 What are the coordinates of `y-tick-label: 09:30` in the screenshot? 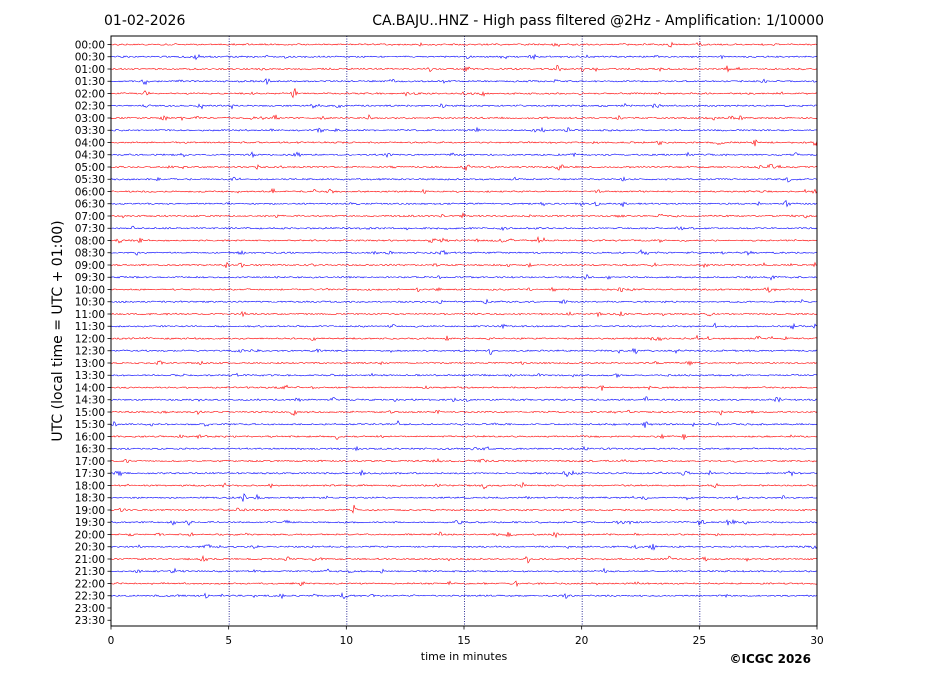 It's located at (90, 278).